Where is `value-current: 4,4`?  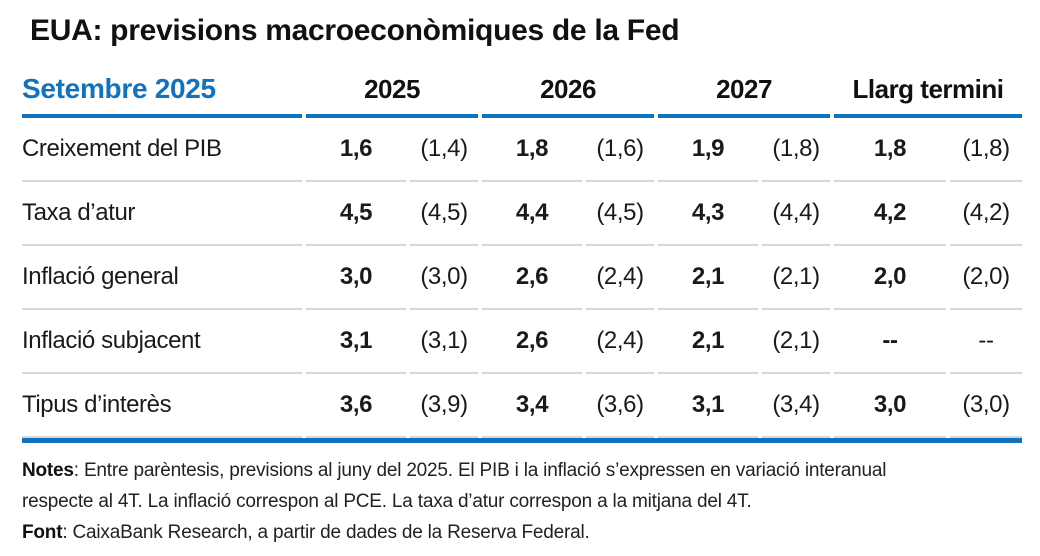 value-current: 4,4 is located at coordinates (532, 214).